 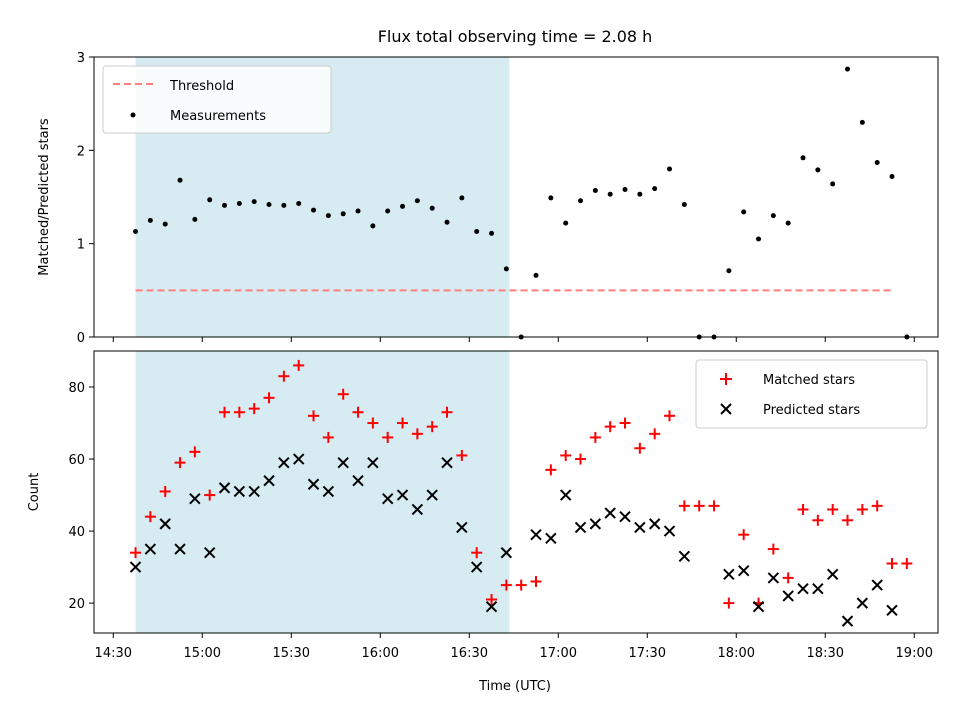 What do you see at coordinates (726, 409) in the screenshot?
I see `legend-predicted-swatch` at bounding box center [726, 409].